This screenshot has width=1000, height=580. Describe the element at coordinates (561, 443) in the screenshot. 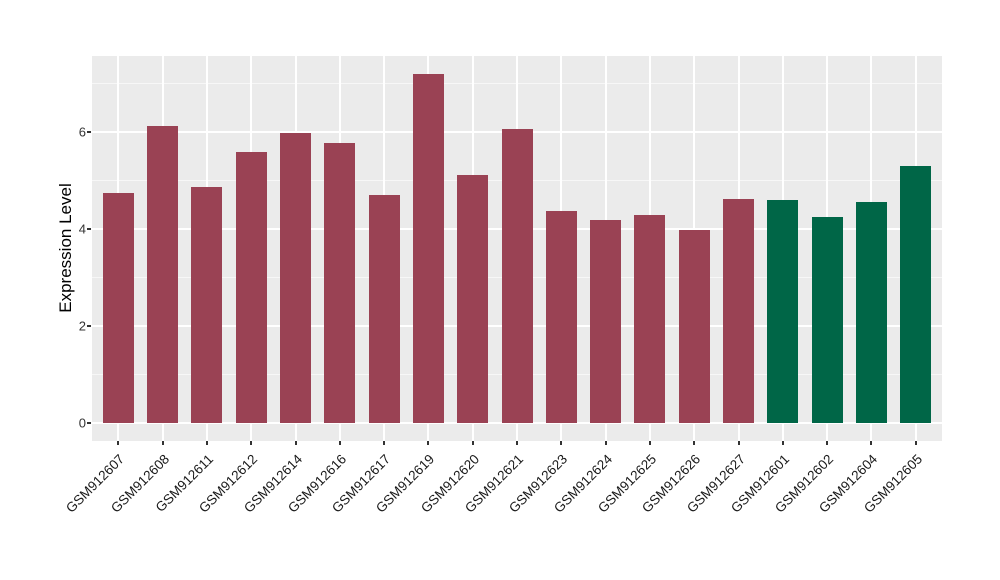

I see `x-tick-mark-GSM912623` at that location.